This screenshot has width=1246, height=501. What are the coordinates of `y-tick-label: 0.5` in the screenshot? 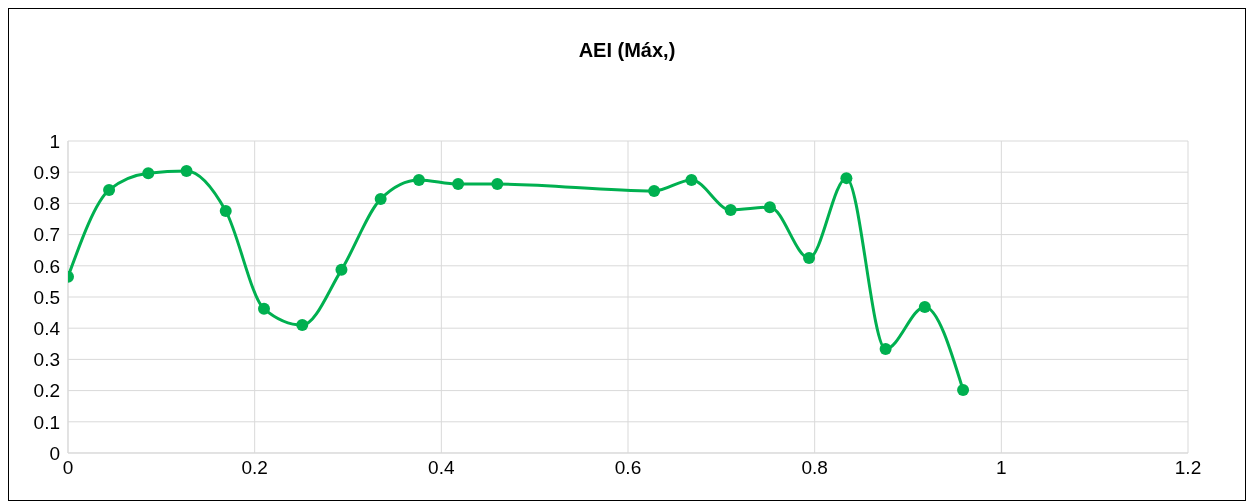 It's located at (46, 297).